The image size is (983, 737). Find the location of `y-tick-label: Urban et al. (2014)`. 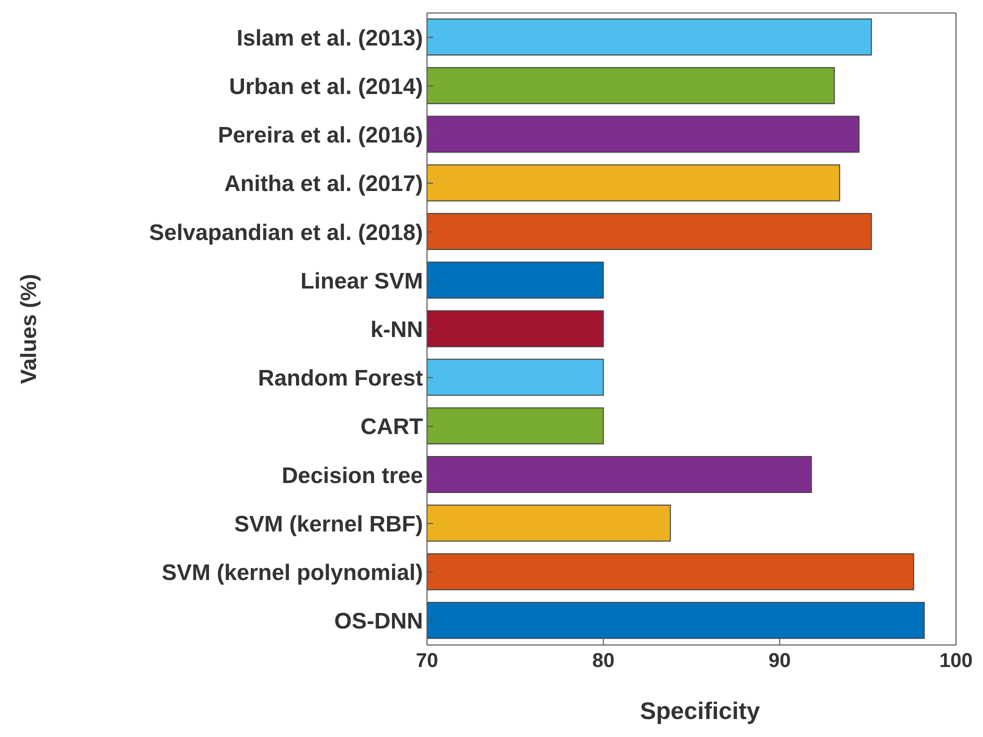

y-tick-label: Urban et al. (2014) is located at coordinates (326, 86).